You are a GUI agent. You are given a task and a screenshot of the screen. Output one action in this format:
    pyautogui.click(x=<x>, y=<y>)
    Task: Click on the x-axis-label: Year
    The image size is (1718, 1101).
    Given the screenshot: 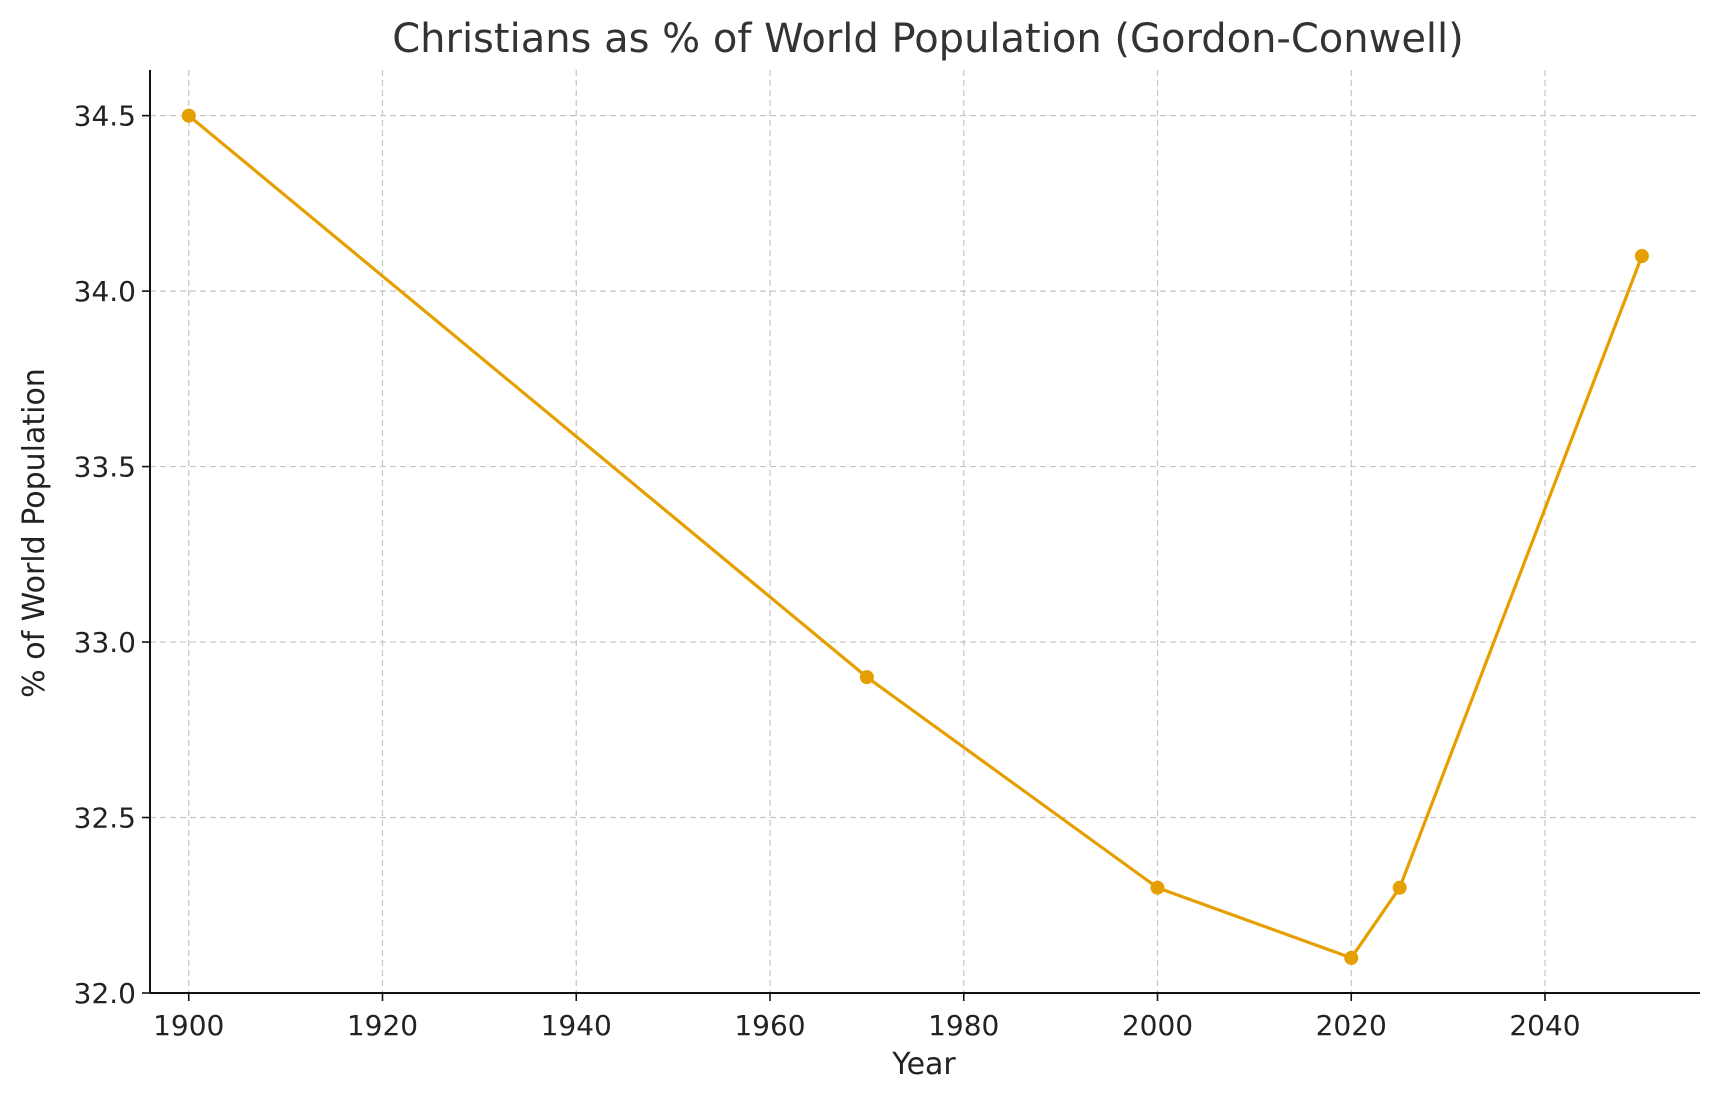 What is the action you would take?
    pyautogui.click(x=923, y=1064)
    